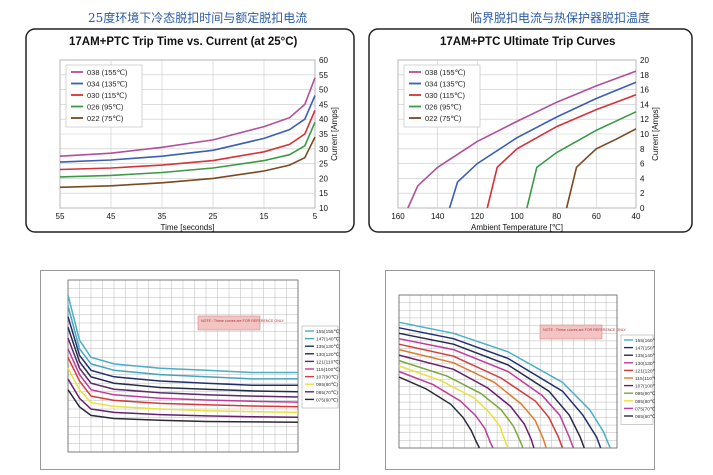 This screenshot has height=475, width=713. What do you see at coordinates (323, 193) in the screenshot?
I see `y-tick-label: 15` at bounding box center [323, 193].